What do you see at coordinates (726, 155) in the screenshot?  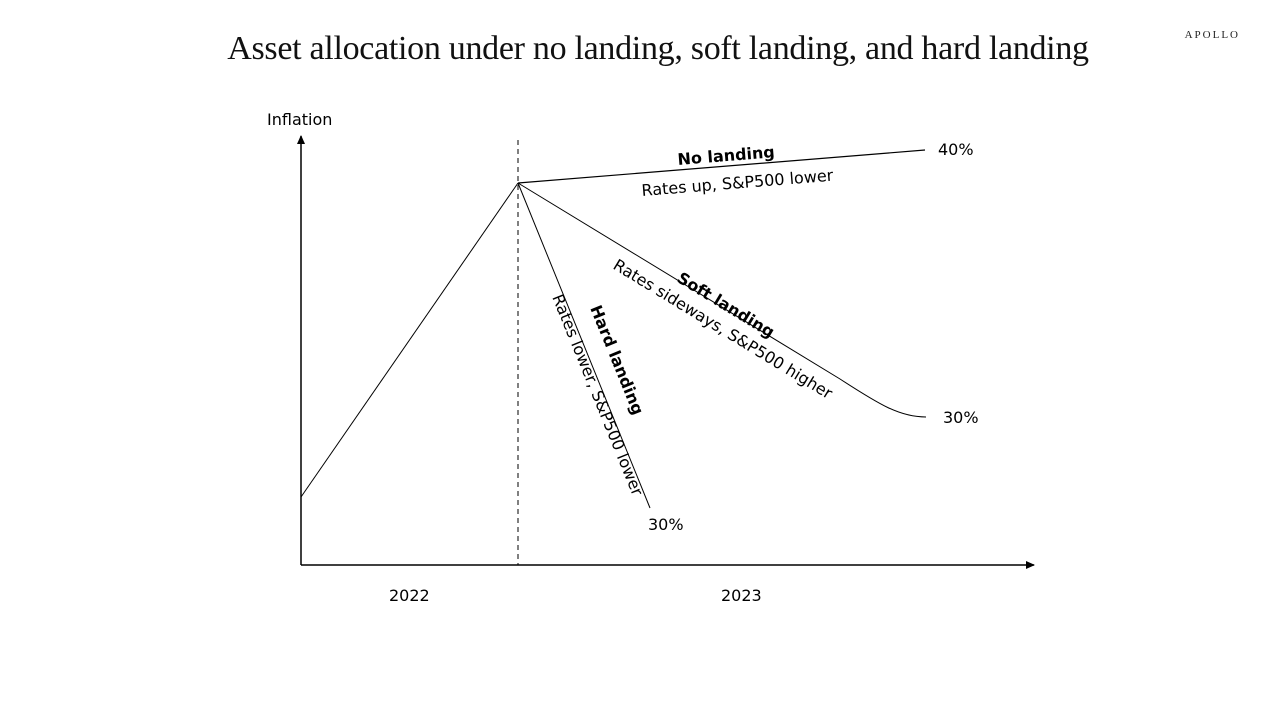 I see `no-landing-title: No landing` at bounding box center [726, 155].